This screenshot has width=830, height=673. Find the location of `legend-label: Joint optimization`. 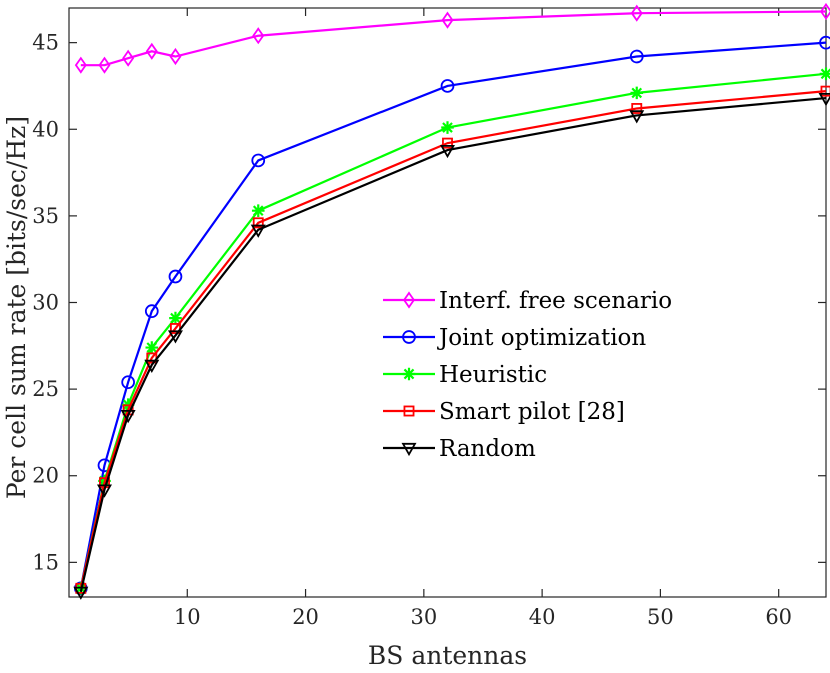

legend-label: Joint optimization is located at coordinates (541, 338).